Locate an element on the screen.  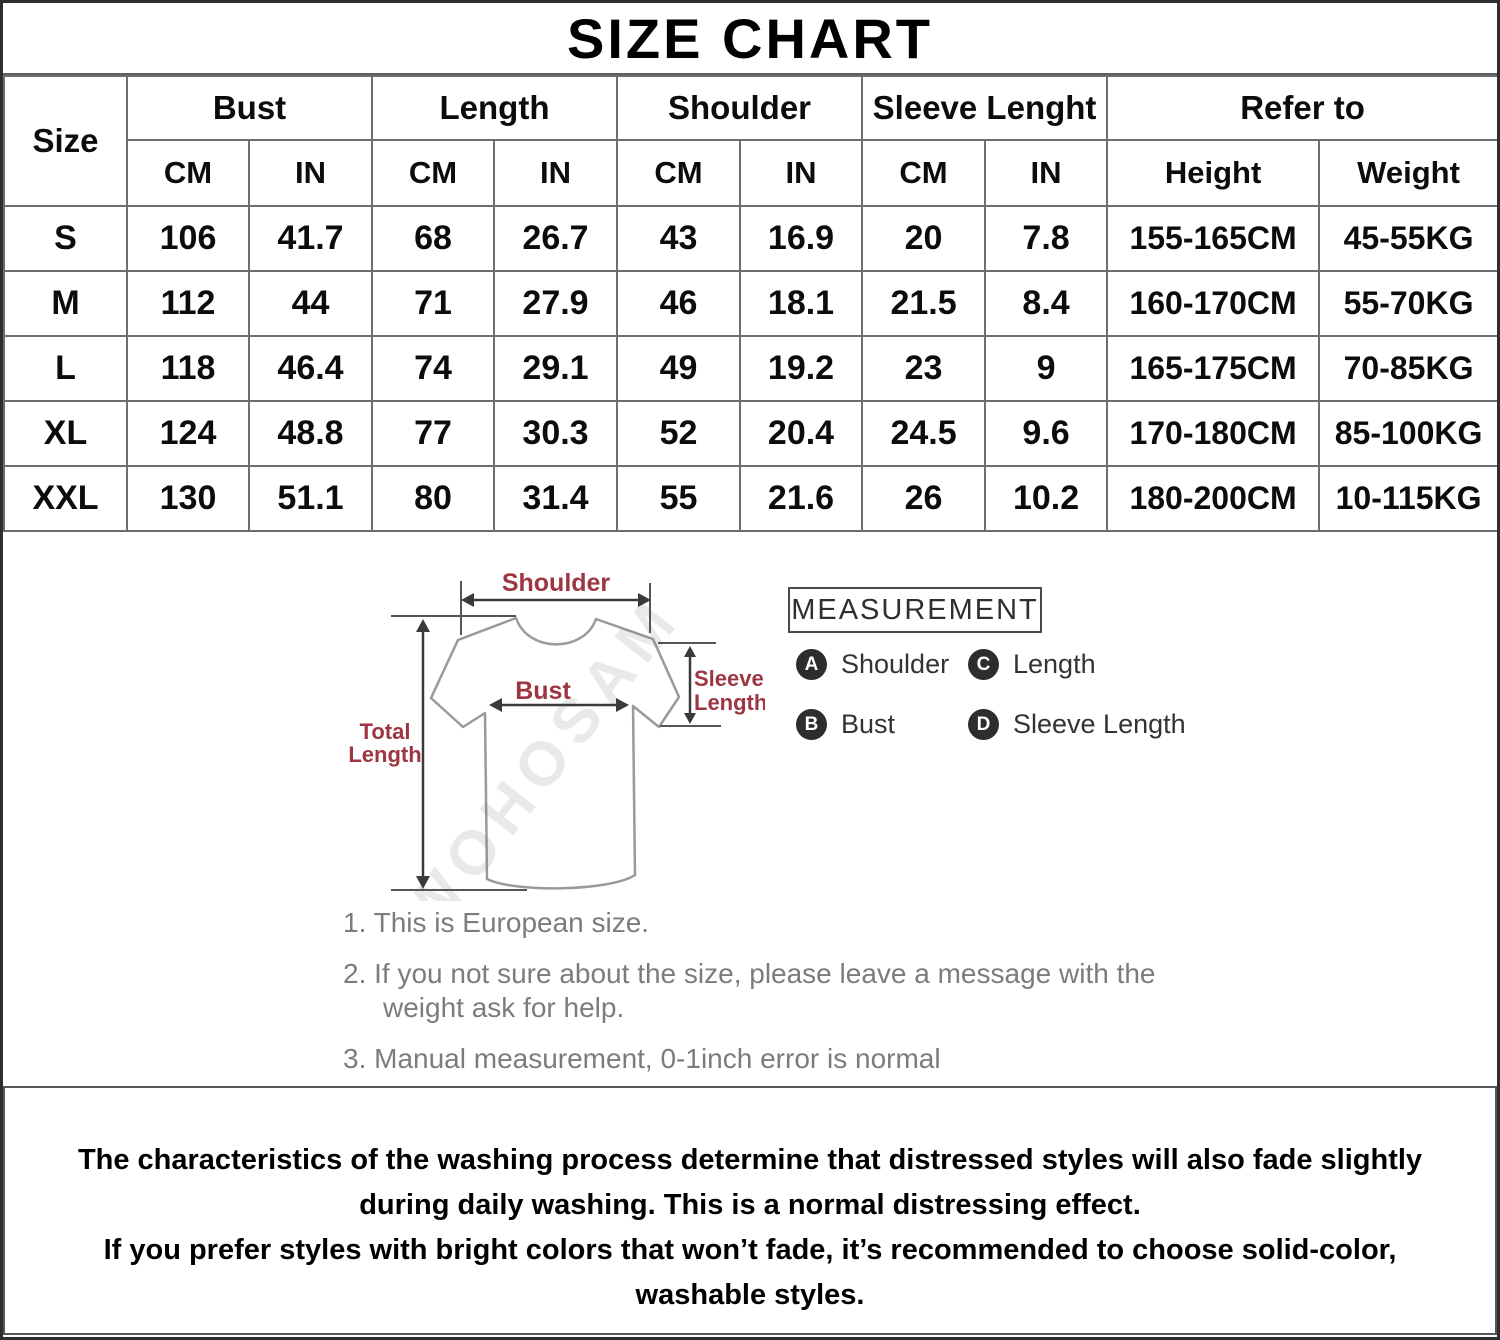
legend-label: Length is located at coordinates (1054, 664).